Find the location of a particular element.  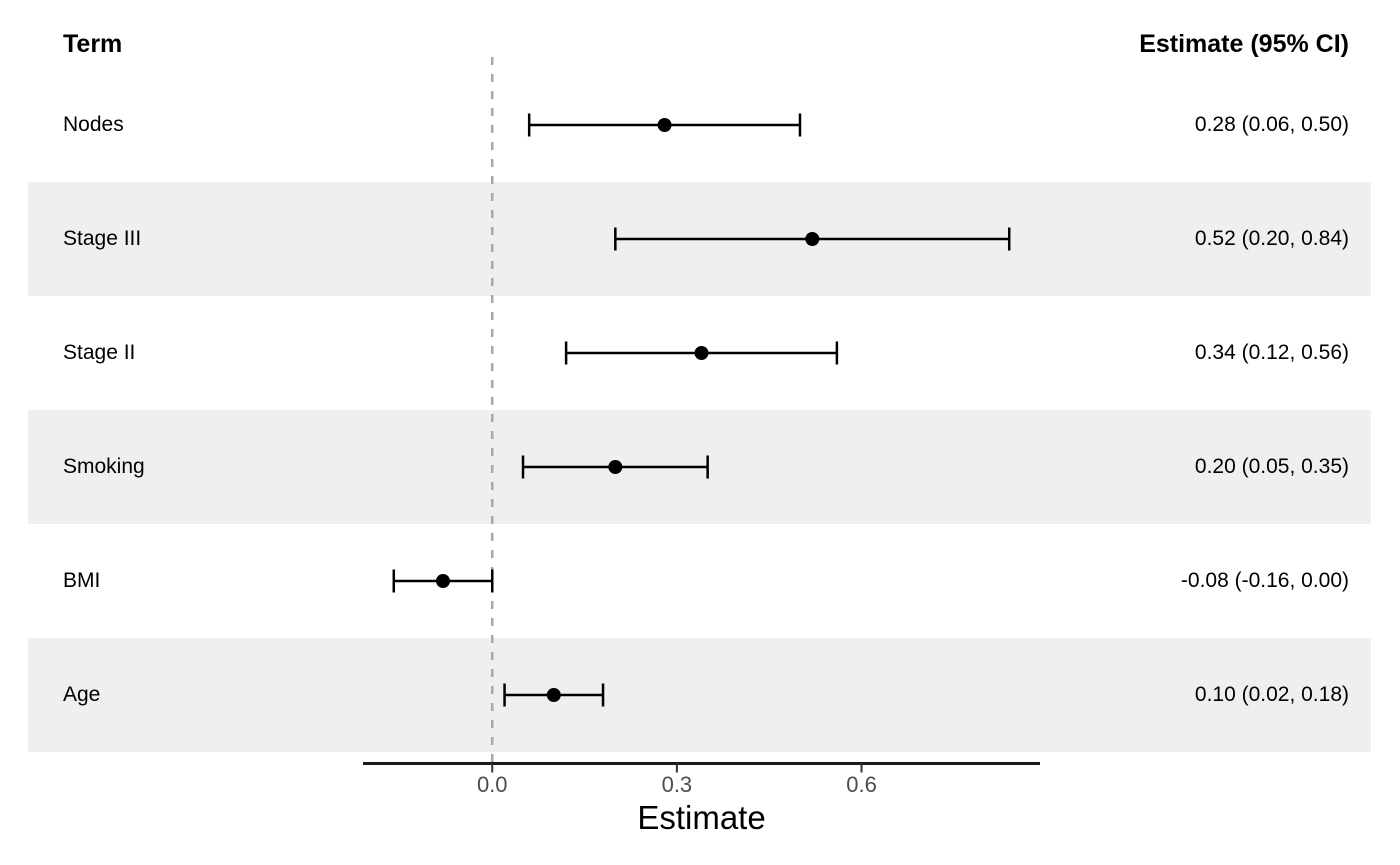

estimate-ci-label: -0.08 (-0.16, 0.00) is located at coordinates (1264, 580).